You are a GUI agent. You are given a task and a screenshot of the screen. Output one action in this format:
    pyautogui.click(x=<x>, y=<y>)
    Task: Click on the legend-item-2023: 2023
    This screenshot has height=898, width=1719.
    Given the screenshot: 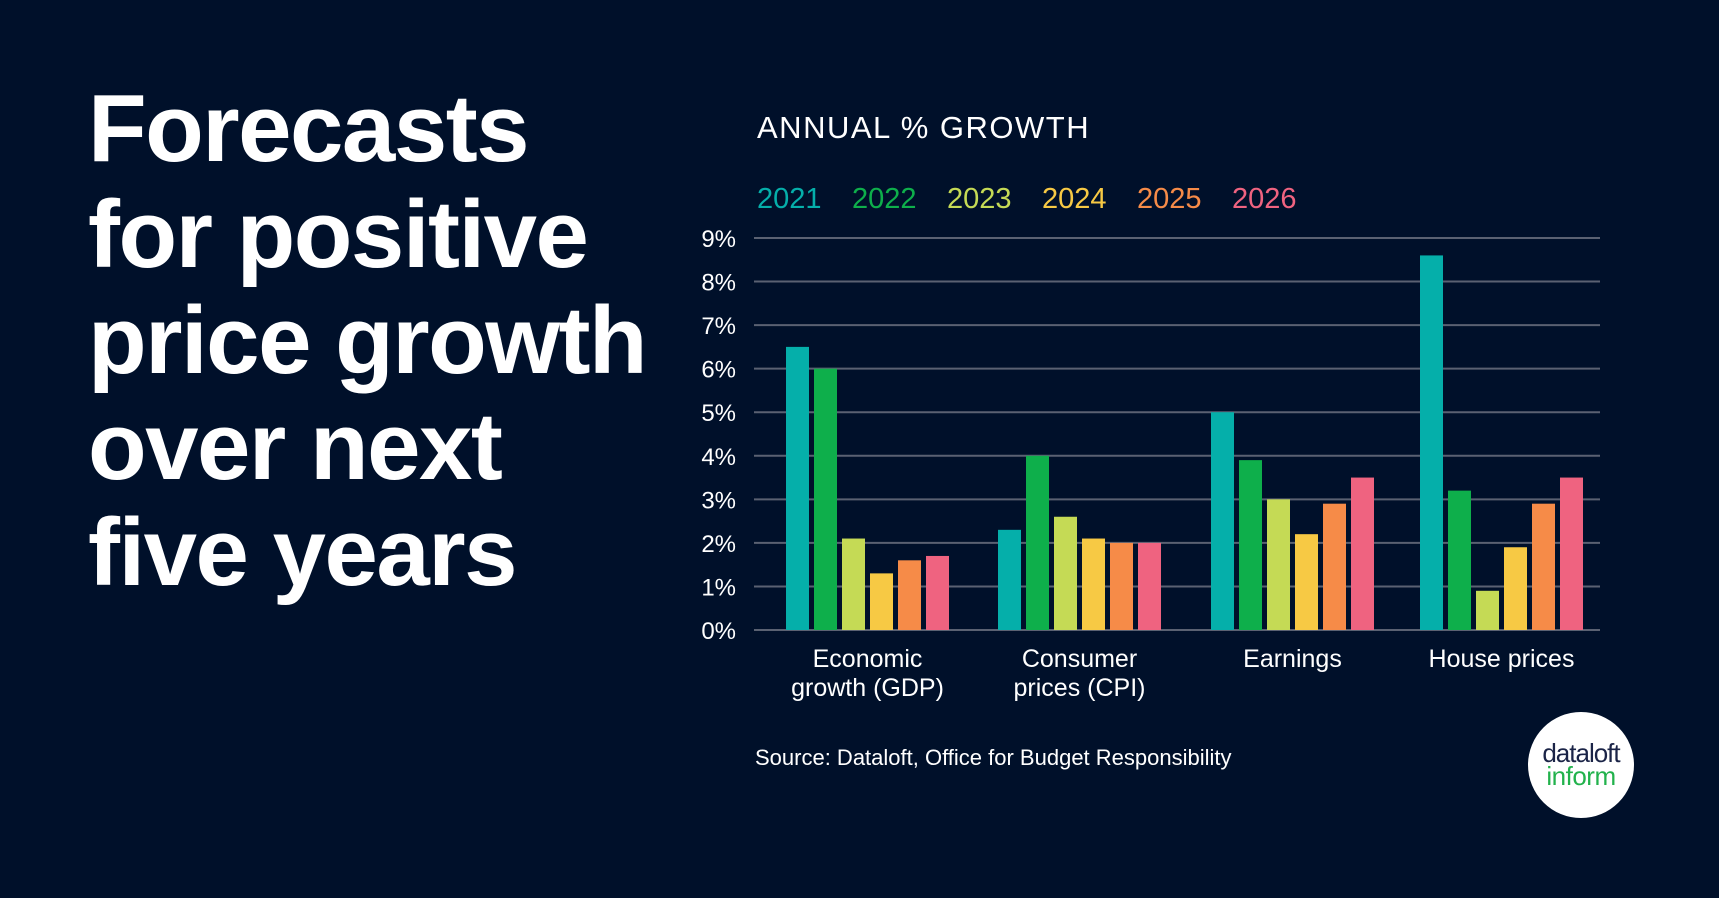 What is the action you would take?
    pyautogui.click(x=979, y=199)
    